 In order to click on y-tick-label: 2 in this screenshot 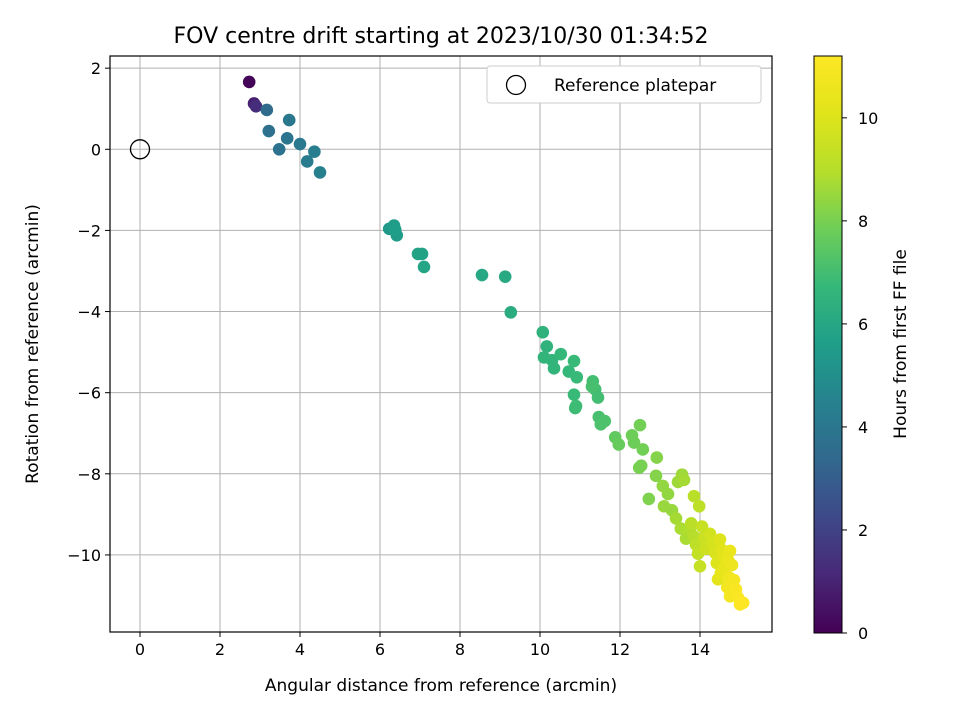, I will do `click(96, 68)`.